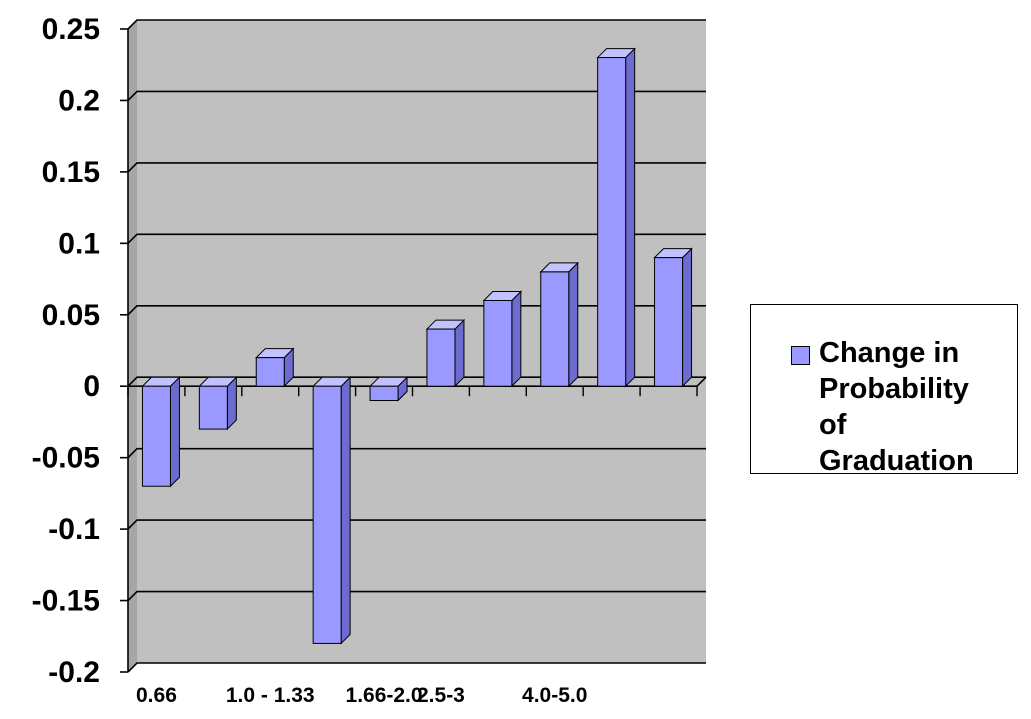 The width and height of the screenshot is (1031, 719). Describe the element at coordinates (66, 351) in the screenshot. I see `y-axis-tick-labels: 0.25 0.2 0.15 0.1 0.05 0 -0.05 -0.1 -0.15 -0.2` at that location.